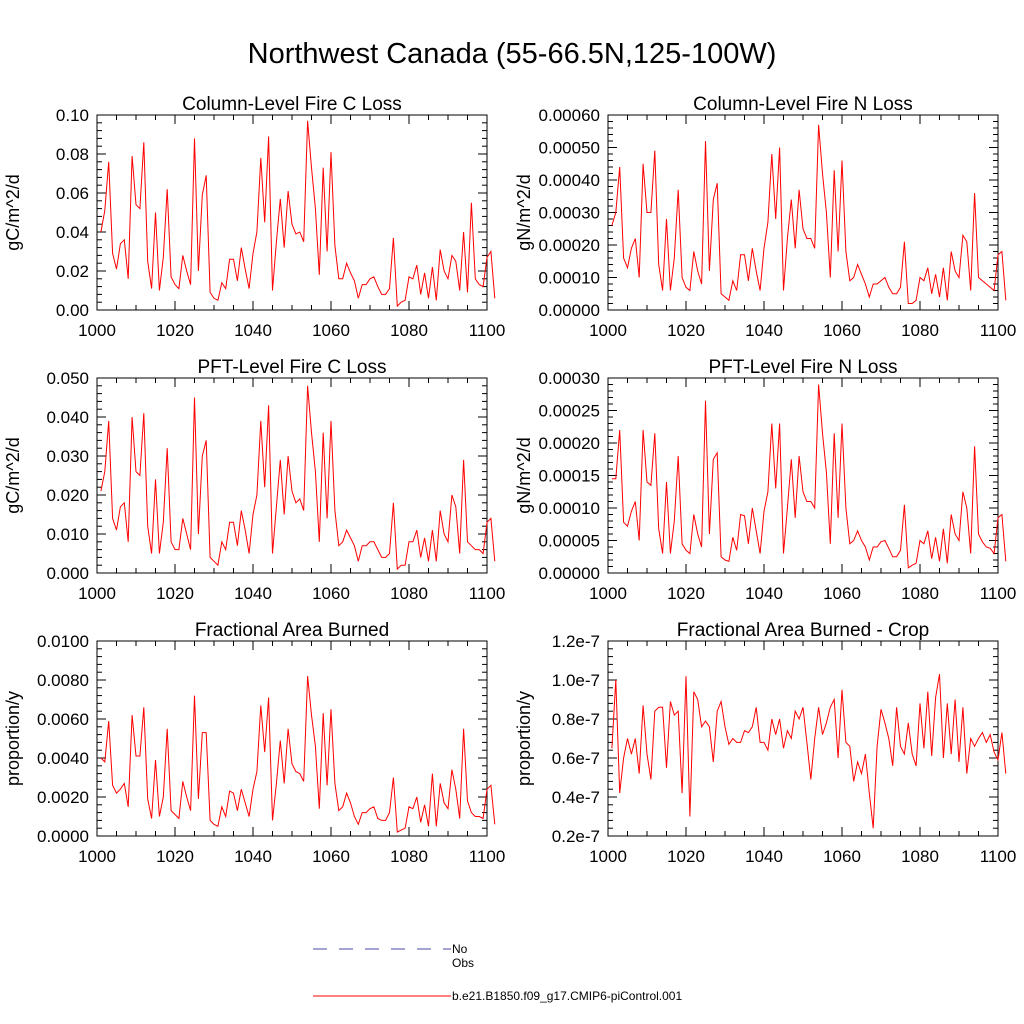  I want to click on y-tick-label: 0.00015, so click(569, 476).